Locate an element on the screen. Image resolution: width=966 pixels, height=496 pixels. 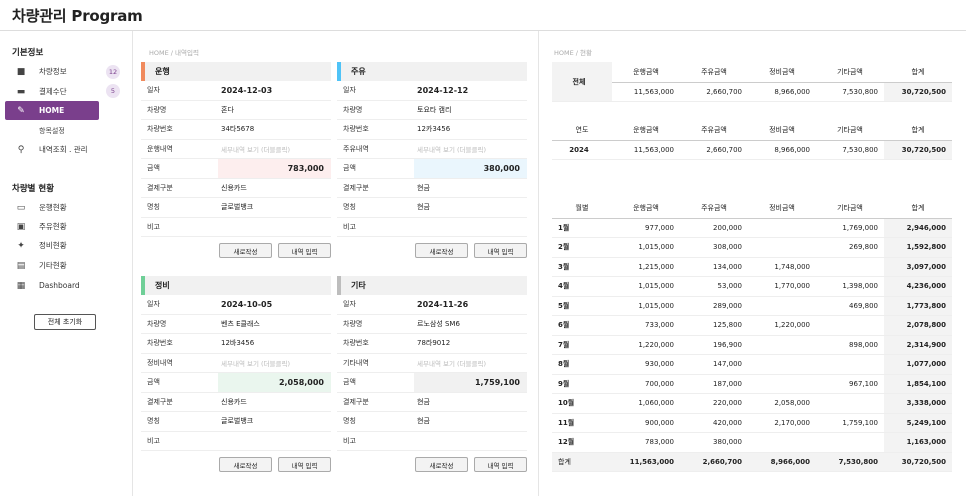
section-vehicle-status: 차량별 현황 is located at coordinates (33, 189).